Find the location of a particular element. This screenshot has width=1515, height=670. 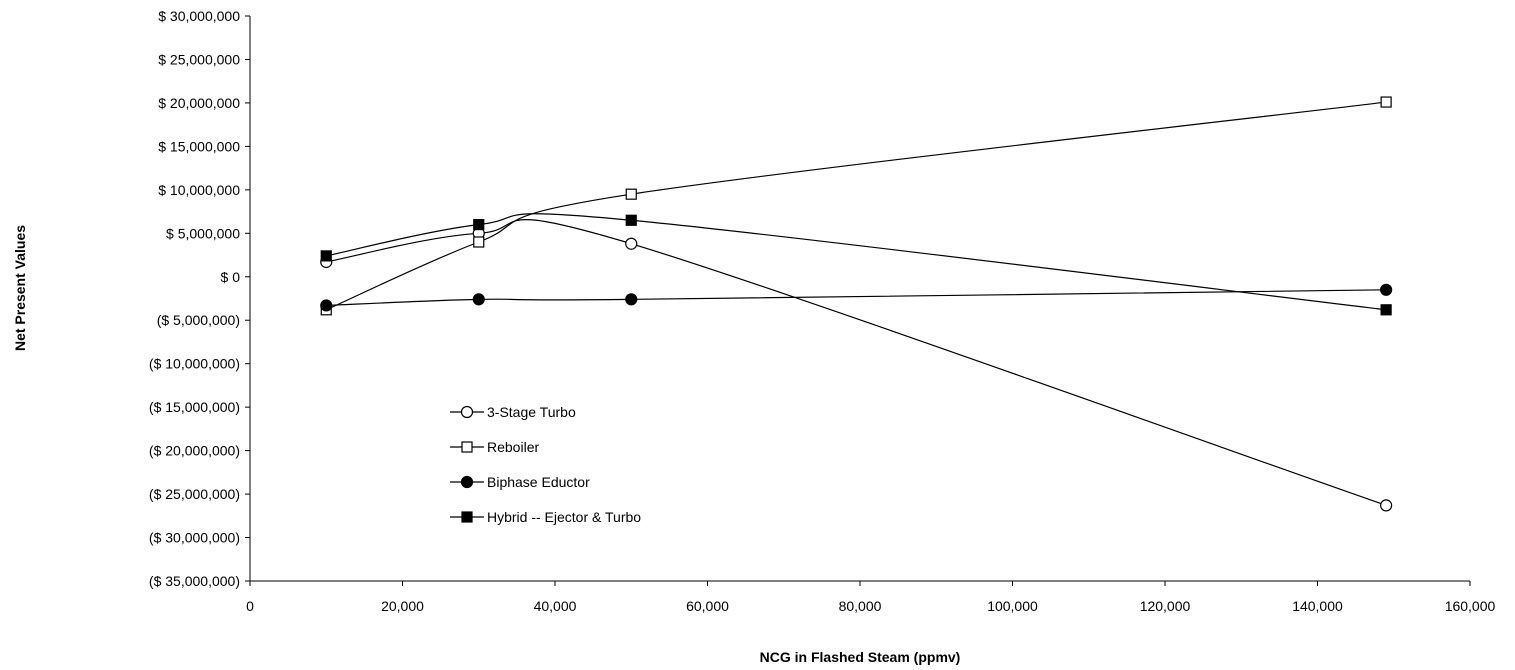

x-tick-label: 40,000 is located at coordinates (555, 606).